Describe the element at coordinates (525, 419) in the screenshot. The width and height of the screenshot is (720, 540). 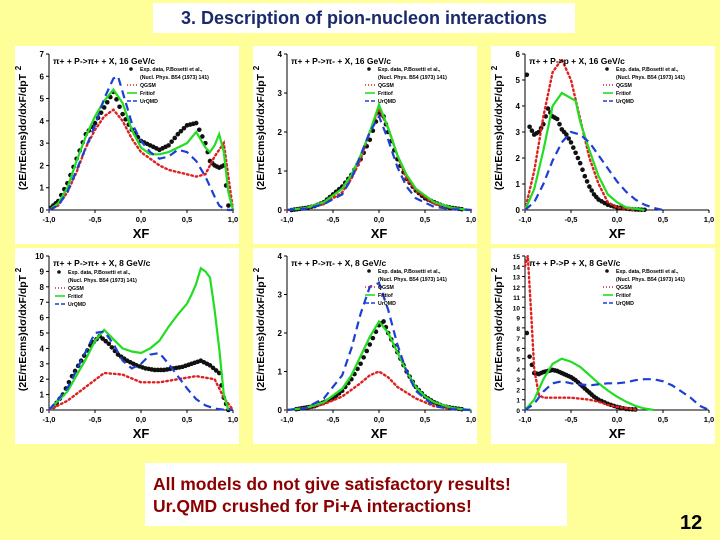
I see `chart6-x-tick-label: -1,0` at that location.